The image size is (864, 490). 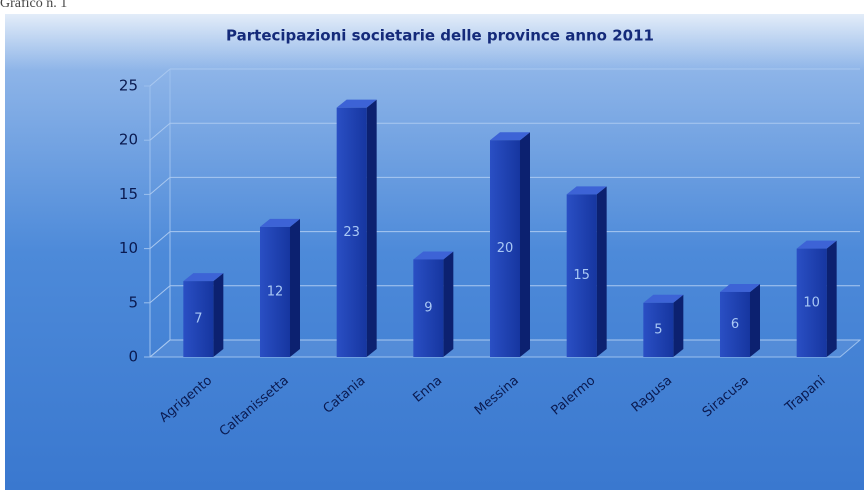 I want to click on value-label: 15, so click(x=581, y=275).